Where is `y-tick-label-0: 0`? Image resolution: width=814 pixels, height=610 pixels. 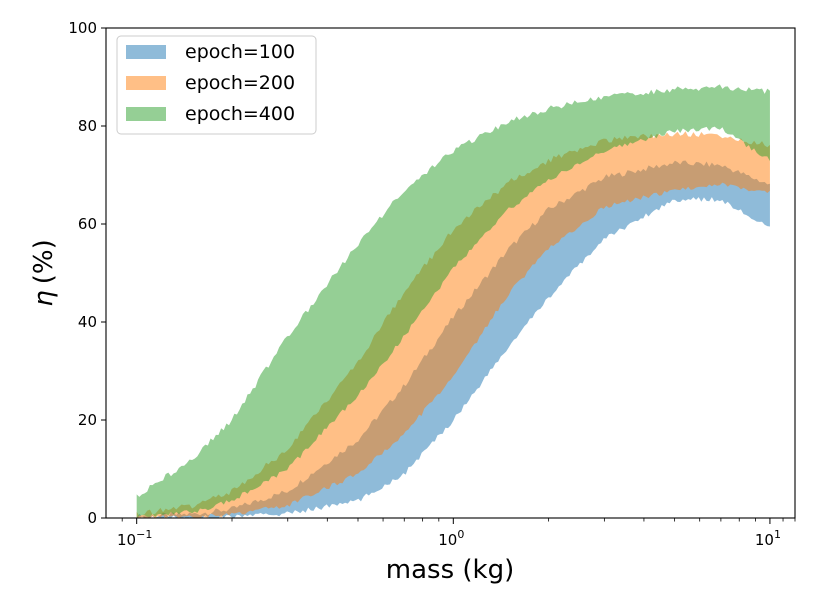 y-tick-label-0: 0 is located at coordinates (92, 518).